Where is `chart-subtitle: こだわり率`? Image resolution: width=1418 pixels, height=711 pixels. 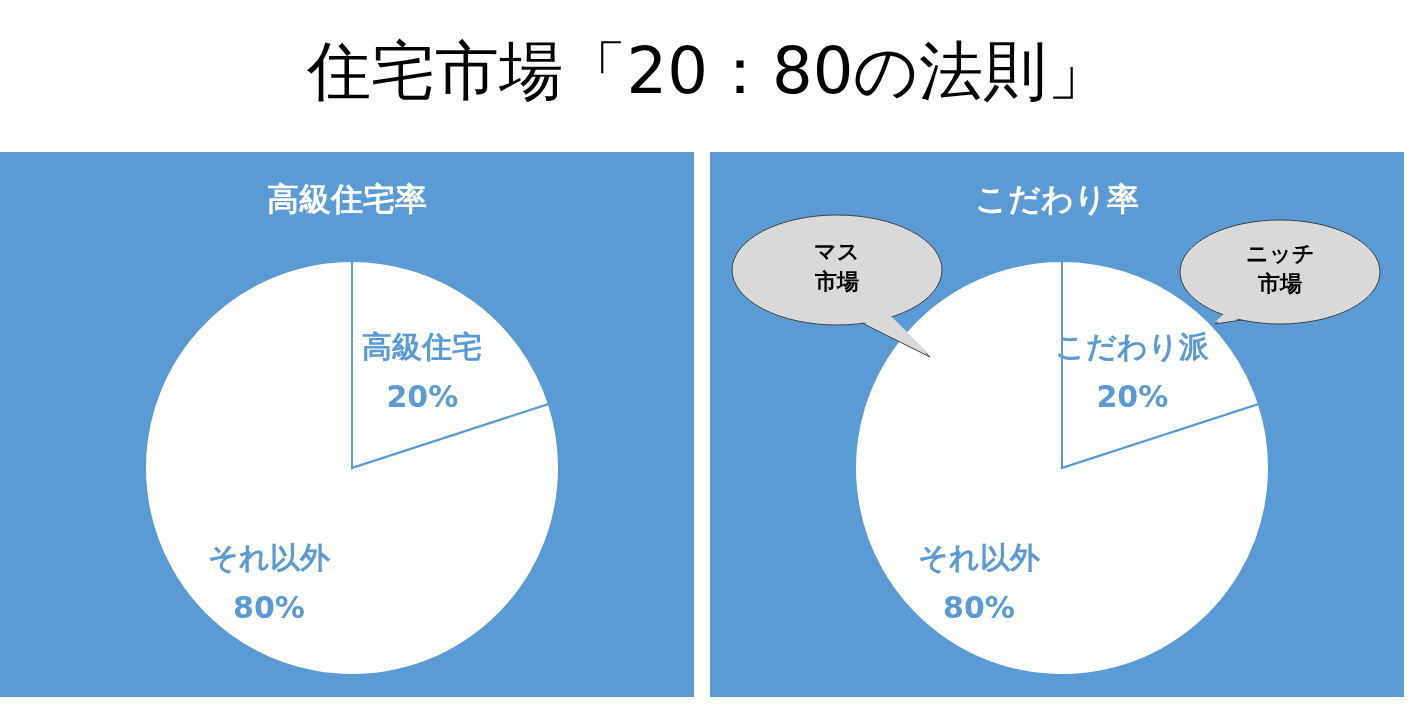 chart-subtitle: こだわり率 is located at coordinates (1057, 199).